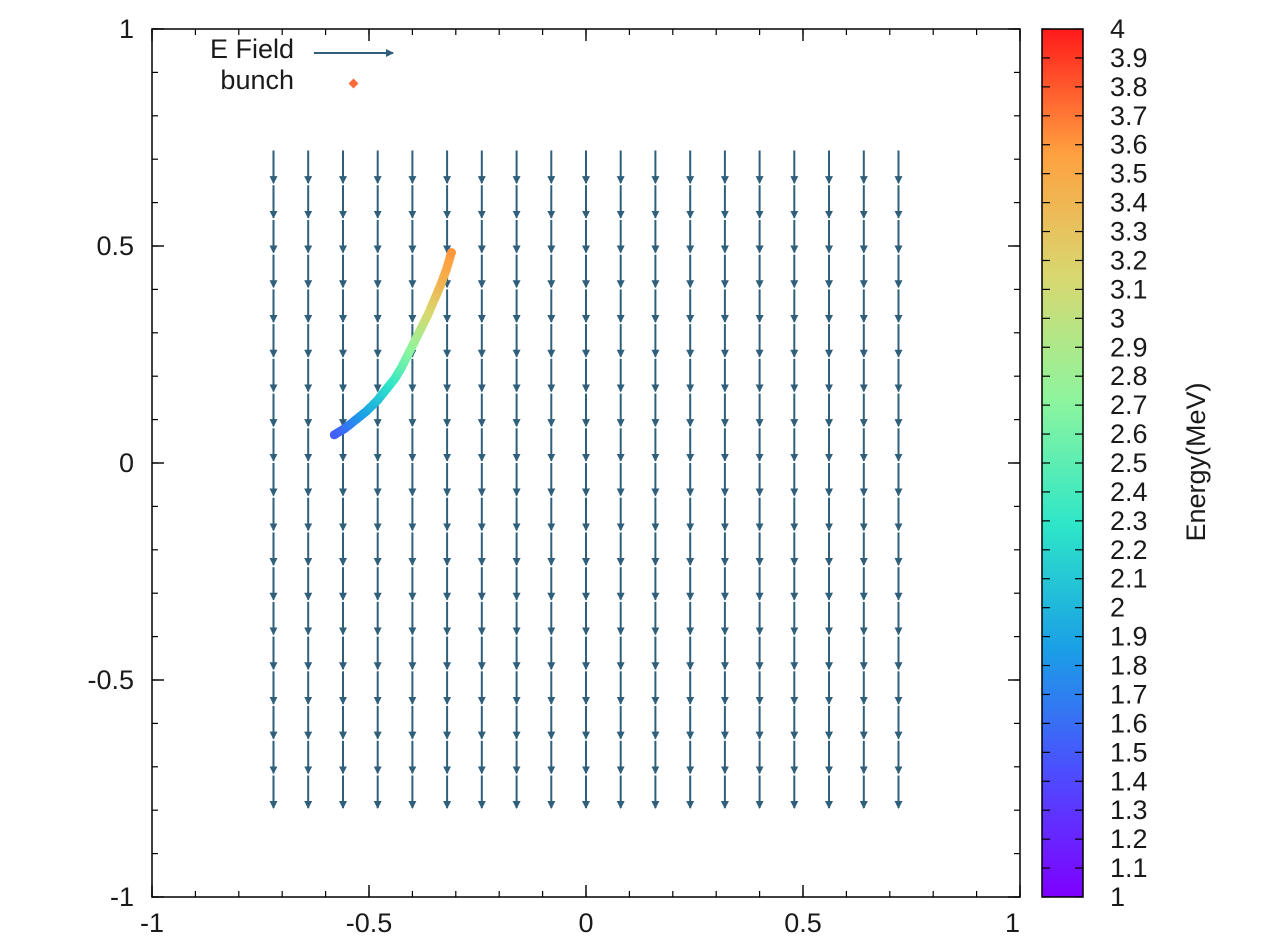  I want to click on colorbar-tick-label: 2.2, so click(1129, 550).